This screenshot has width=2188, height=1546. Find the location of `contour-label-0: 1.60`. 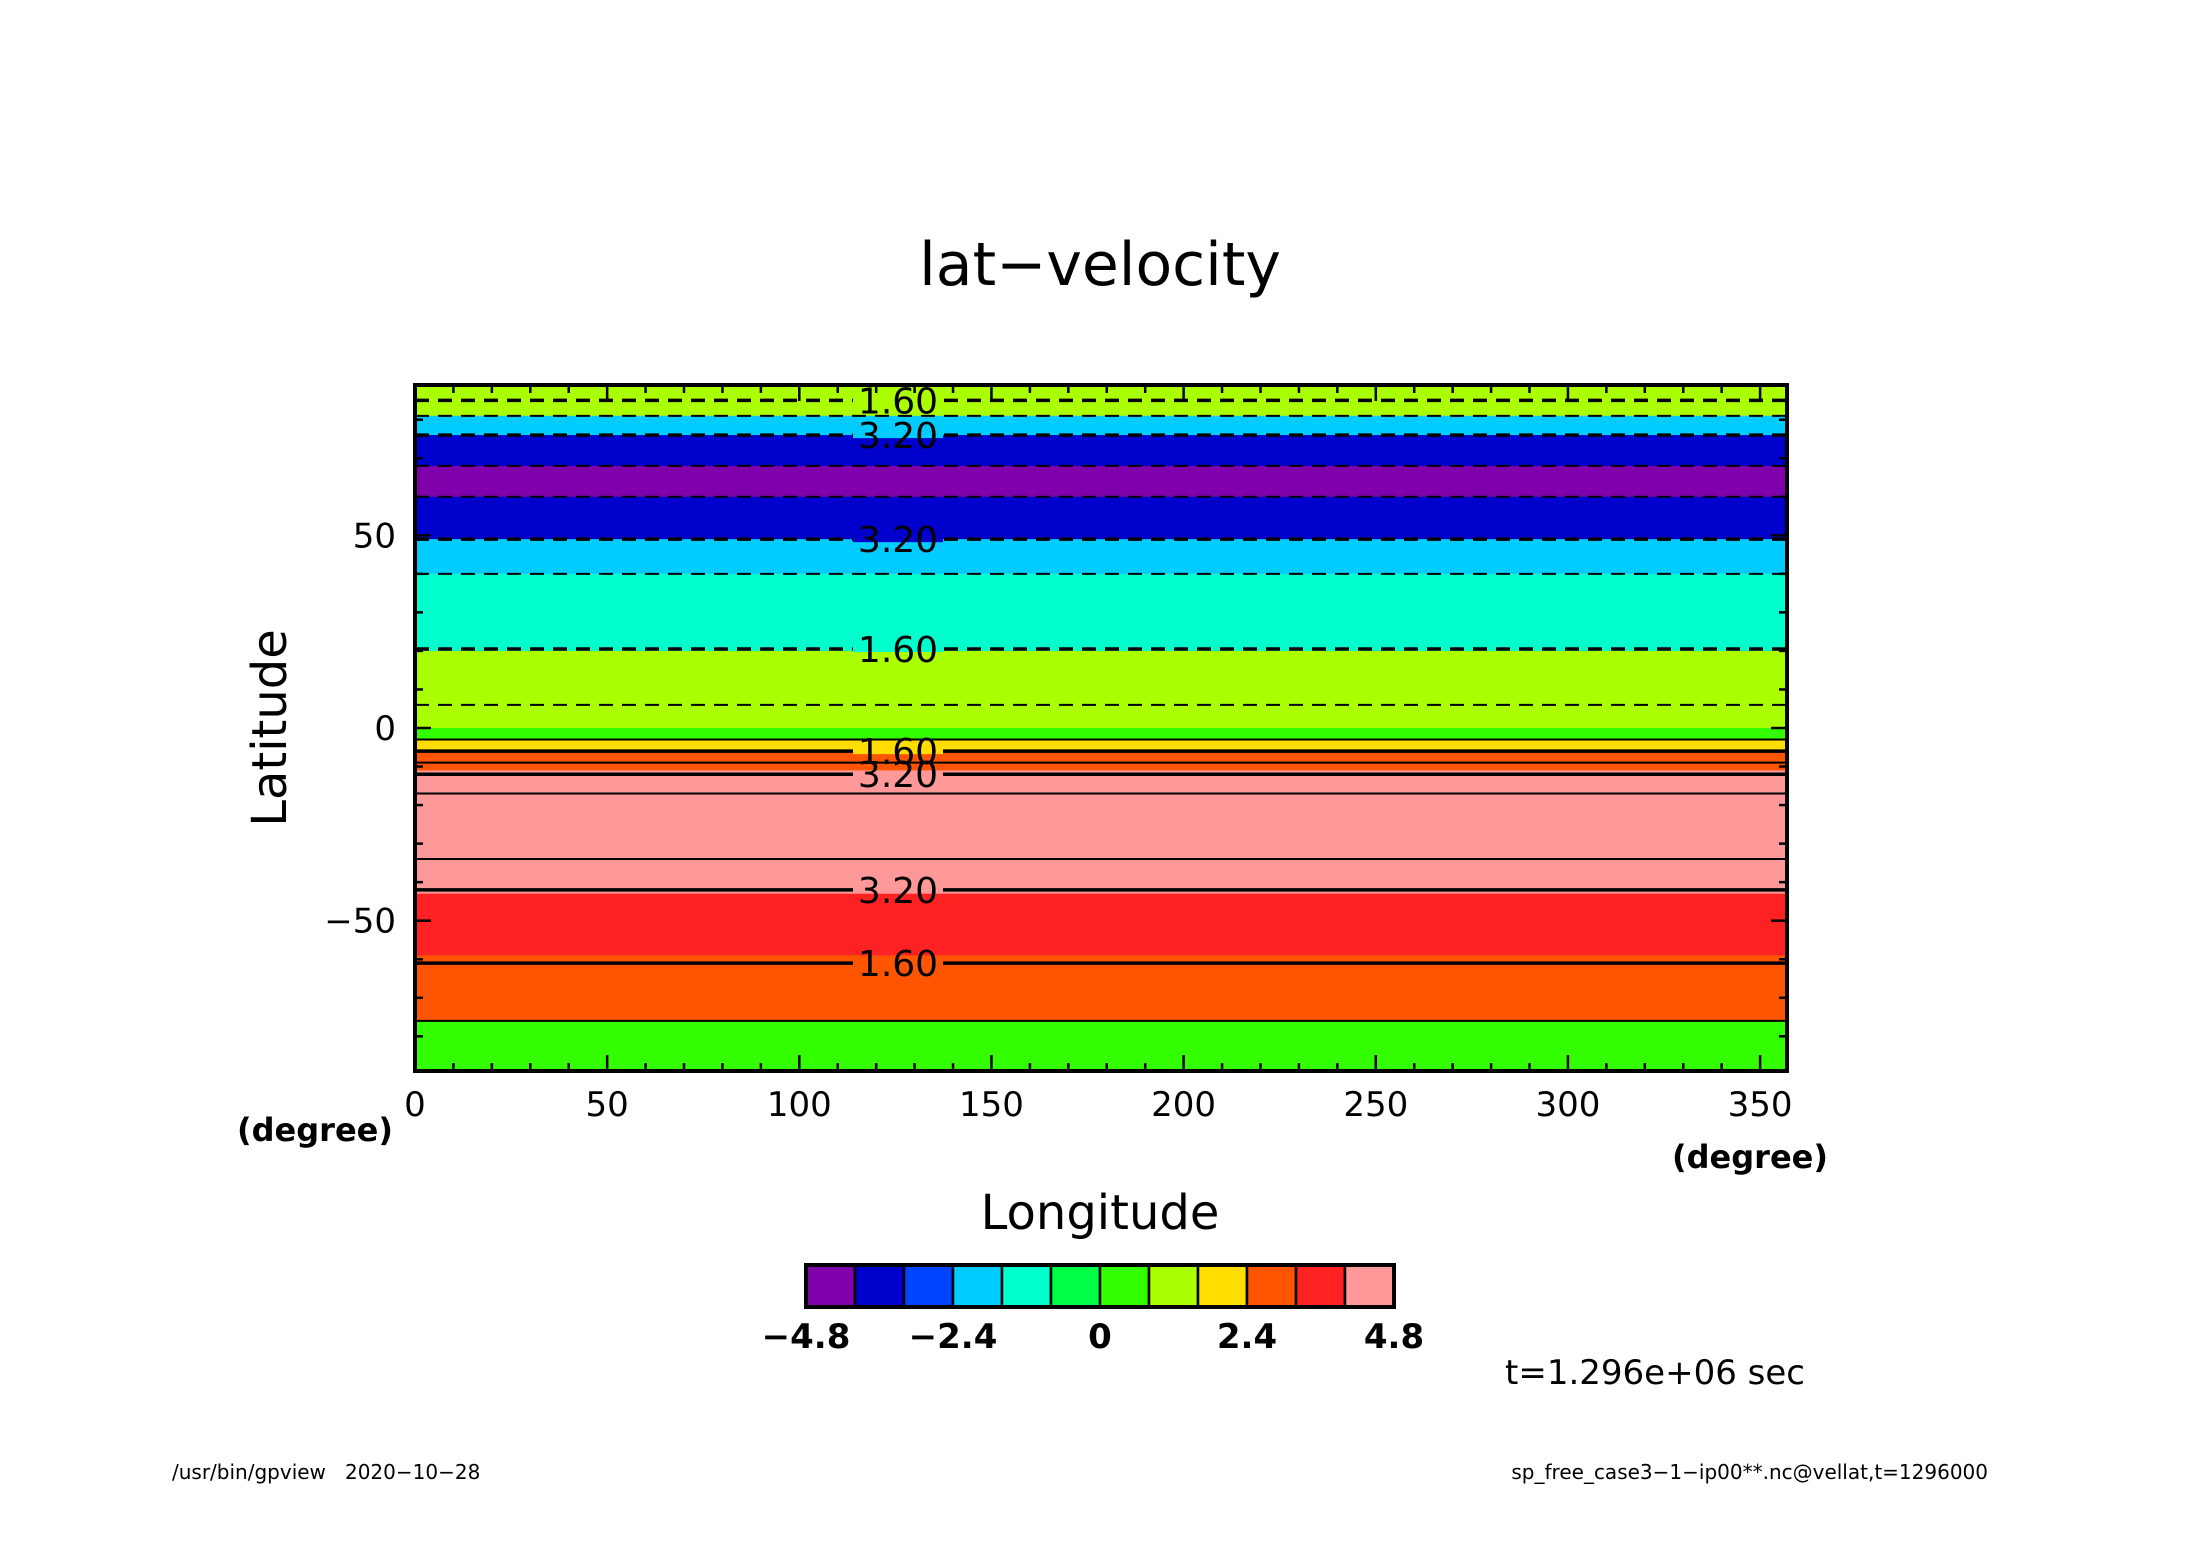

contour-label-0: 1.60 is located at coordinates (898, 401).